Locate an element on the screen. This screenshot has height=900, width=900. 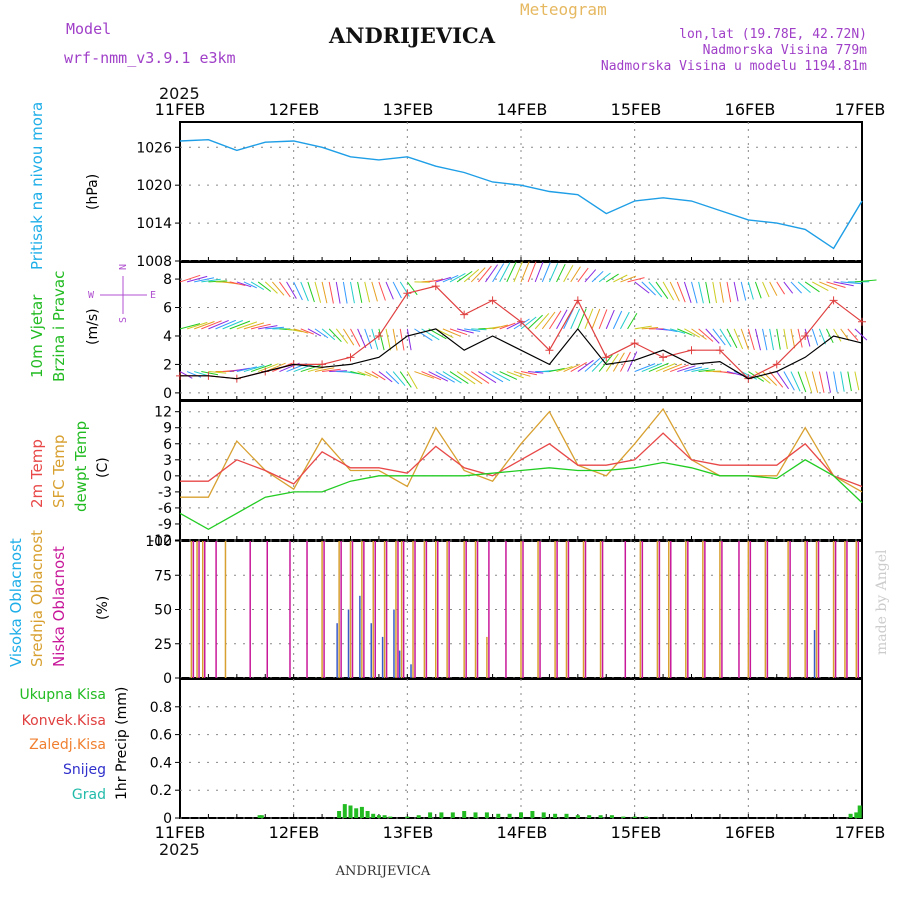
wind-unit: (m/s) is located at coordinates (93, 326).